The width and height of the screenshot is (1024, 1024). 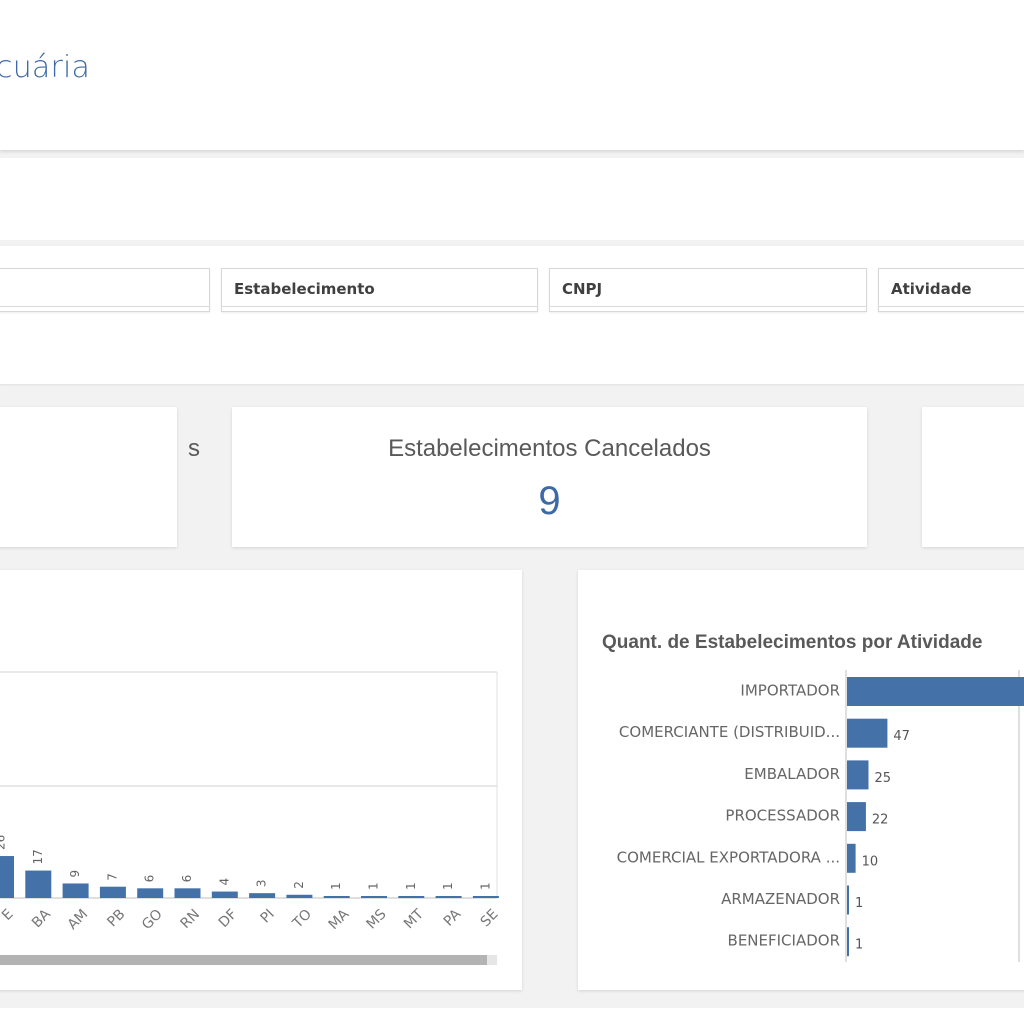 I want to click on kpi-card-left: s, so click(x=100, y=477).